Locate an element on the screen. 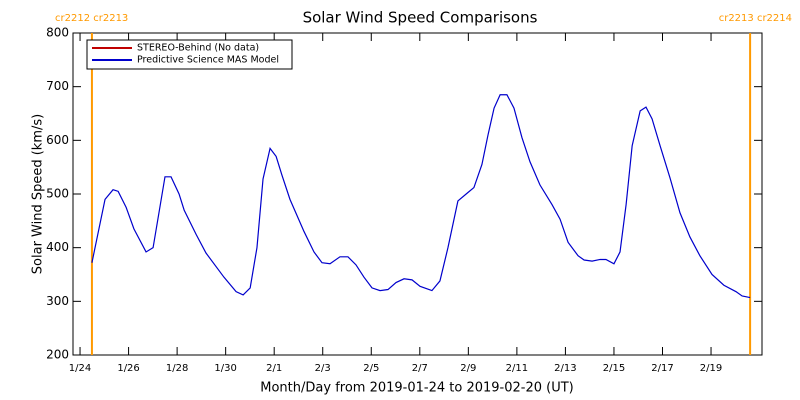 This screenshot has width=800, height=400. x-tick-label: 2/11 is located at coordinates (517, 368).